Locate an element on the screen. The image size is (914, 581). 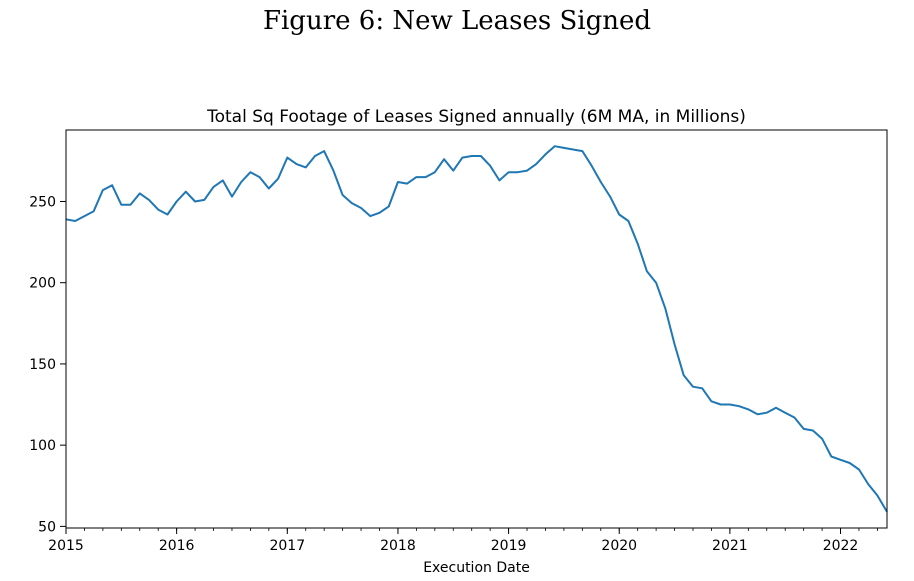
x-tick-label: 2016 is located at coordinates (177, 546).